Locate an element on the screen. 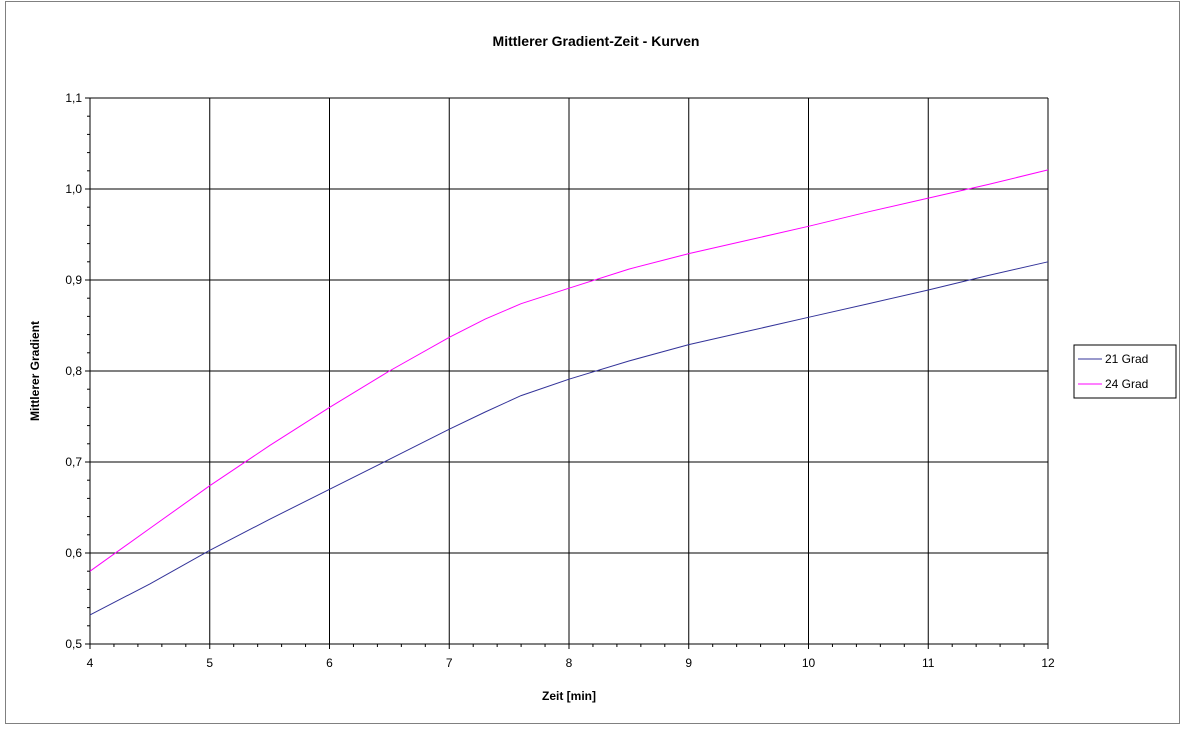 The image size is (1182, 729). y-tick-label: 0,9 is located at coordinates (73, 280).